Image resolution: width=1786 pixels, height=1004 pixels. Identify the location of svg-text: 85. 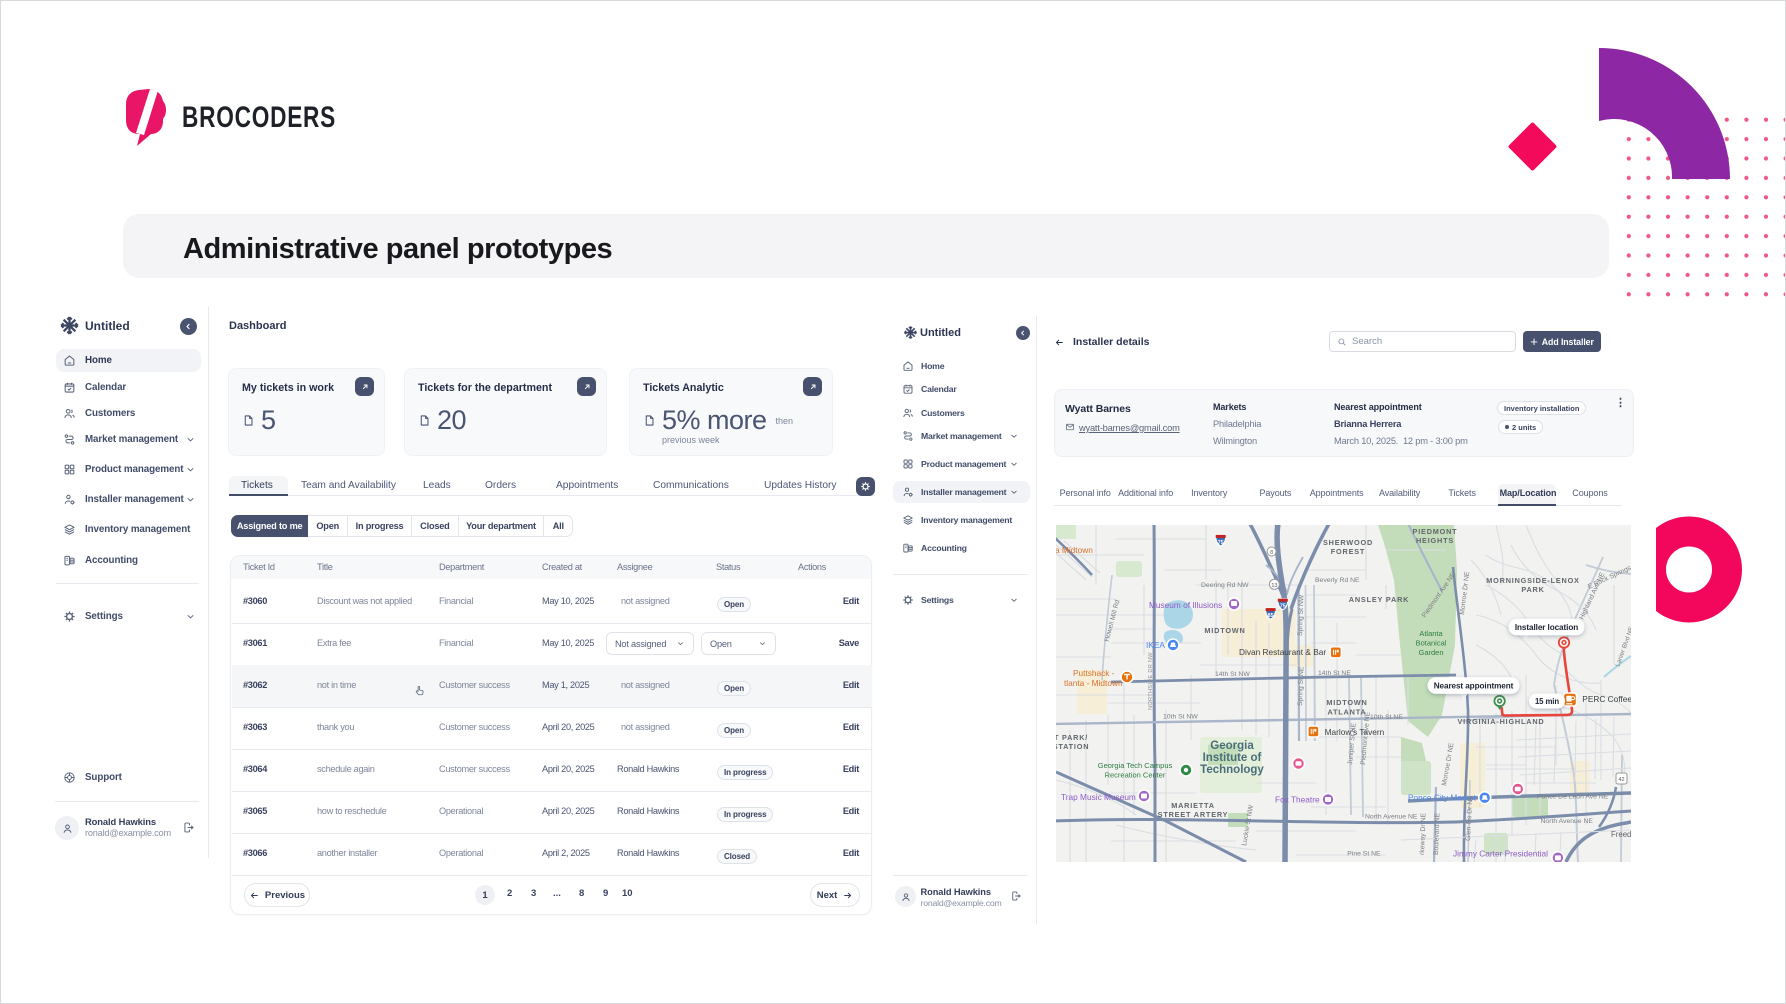
(1271, 616).